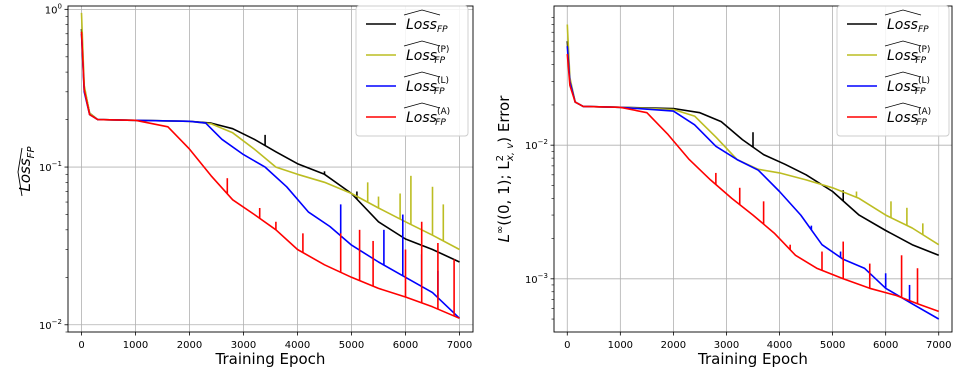 This screenshot has width=953, height=378. What do you see at coordinates (20, 172) in the screenshot?
I see `y-label-hat` at bounding box center [20, 172].